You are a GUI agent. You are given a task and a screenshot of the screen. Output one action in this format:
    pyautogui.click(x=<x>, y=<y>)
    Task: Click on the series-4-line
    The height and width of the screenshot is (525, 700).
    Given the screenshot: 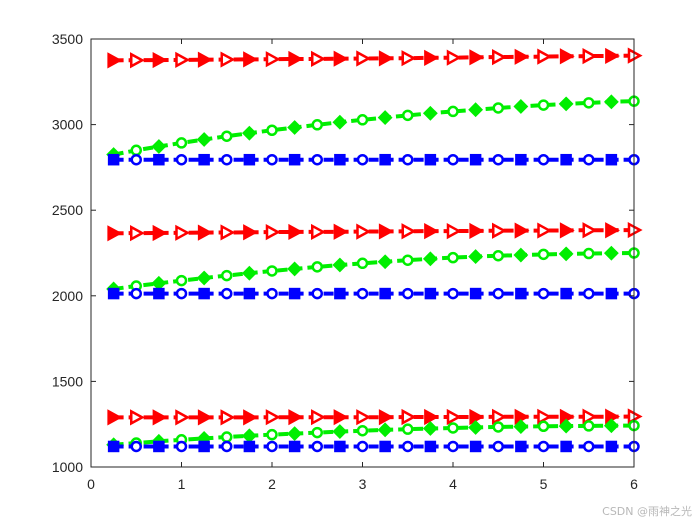 What is the action you would take?
    pyautogui.click(x=374, y=232)
    